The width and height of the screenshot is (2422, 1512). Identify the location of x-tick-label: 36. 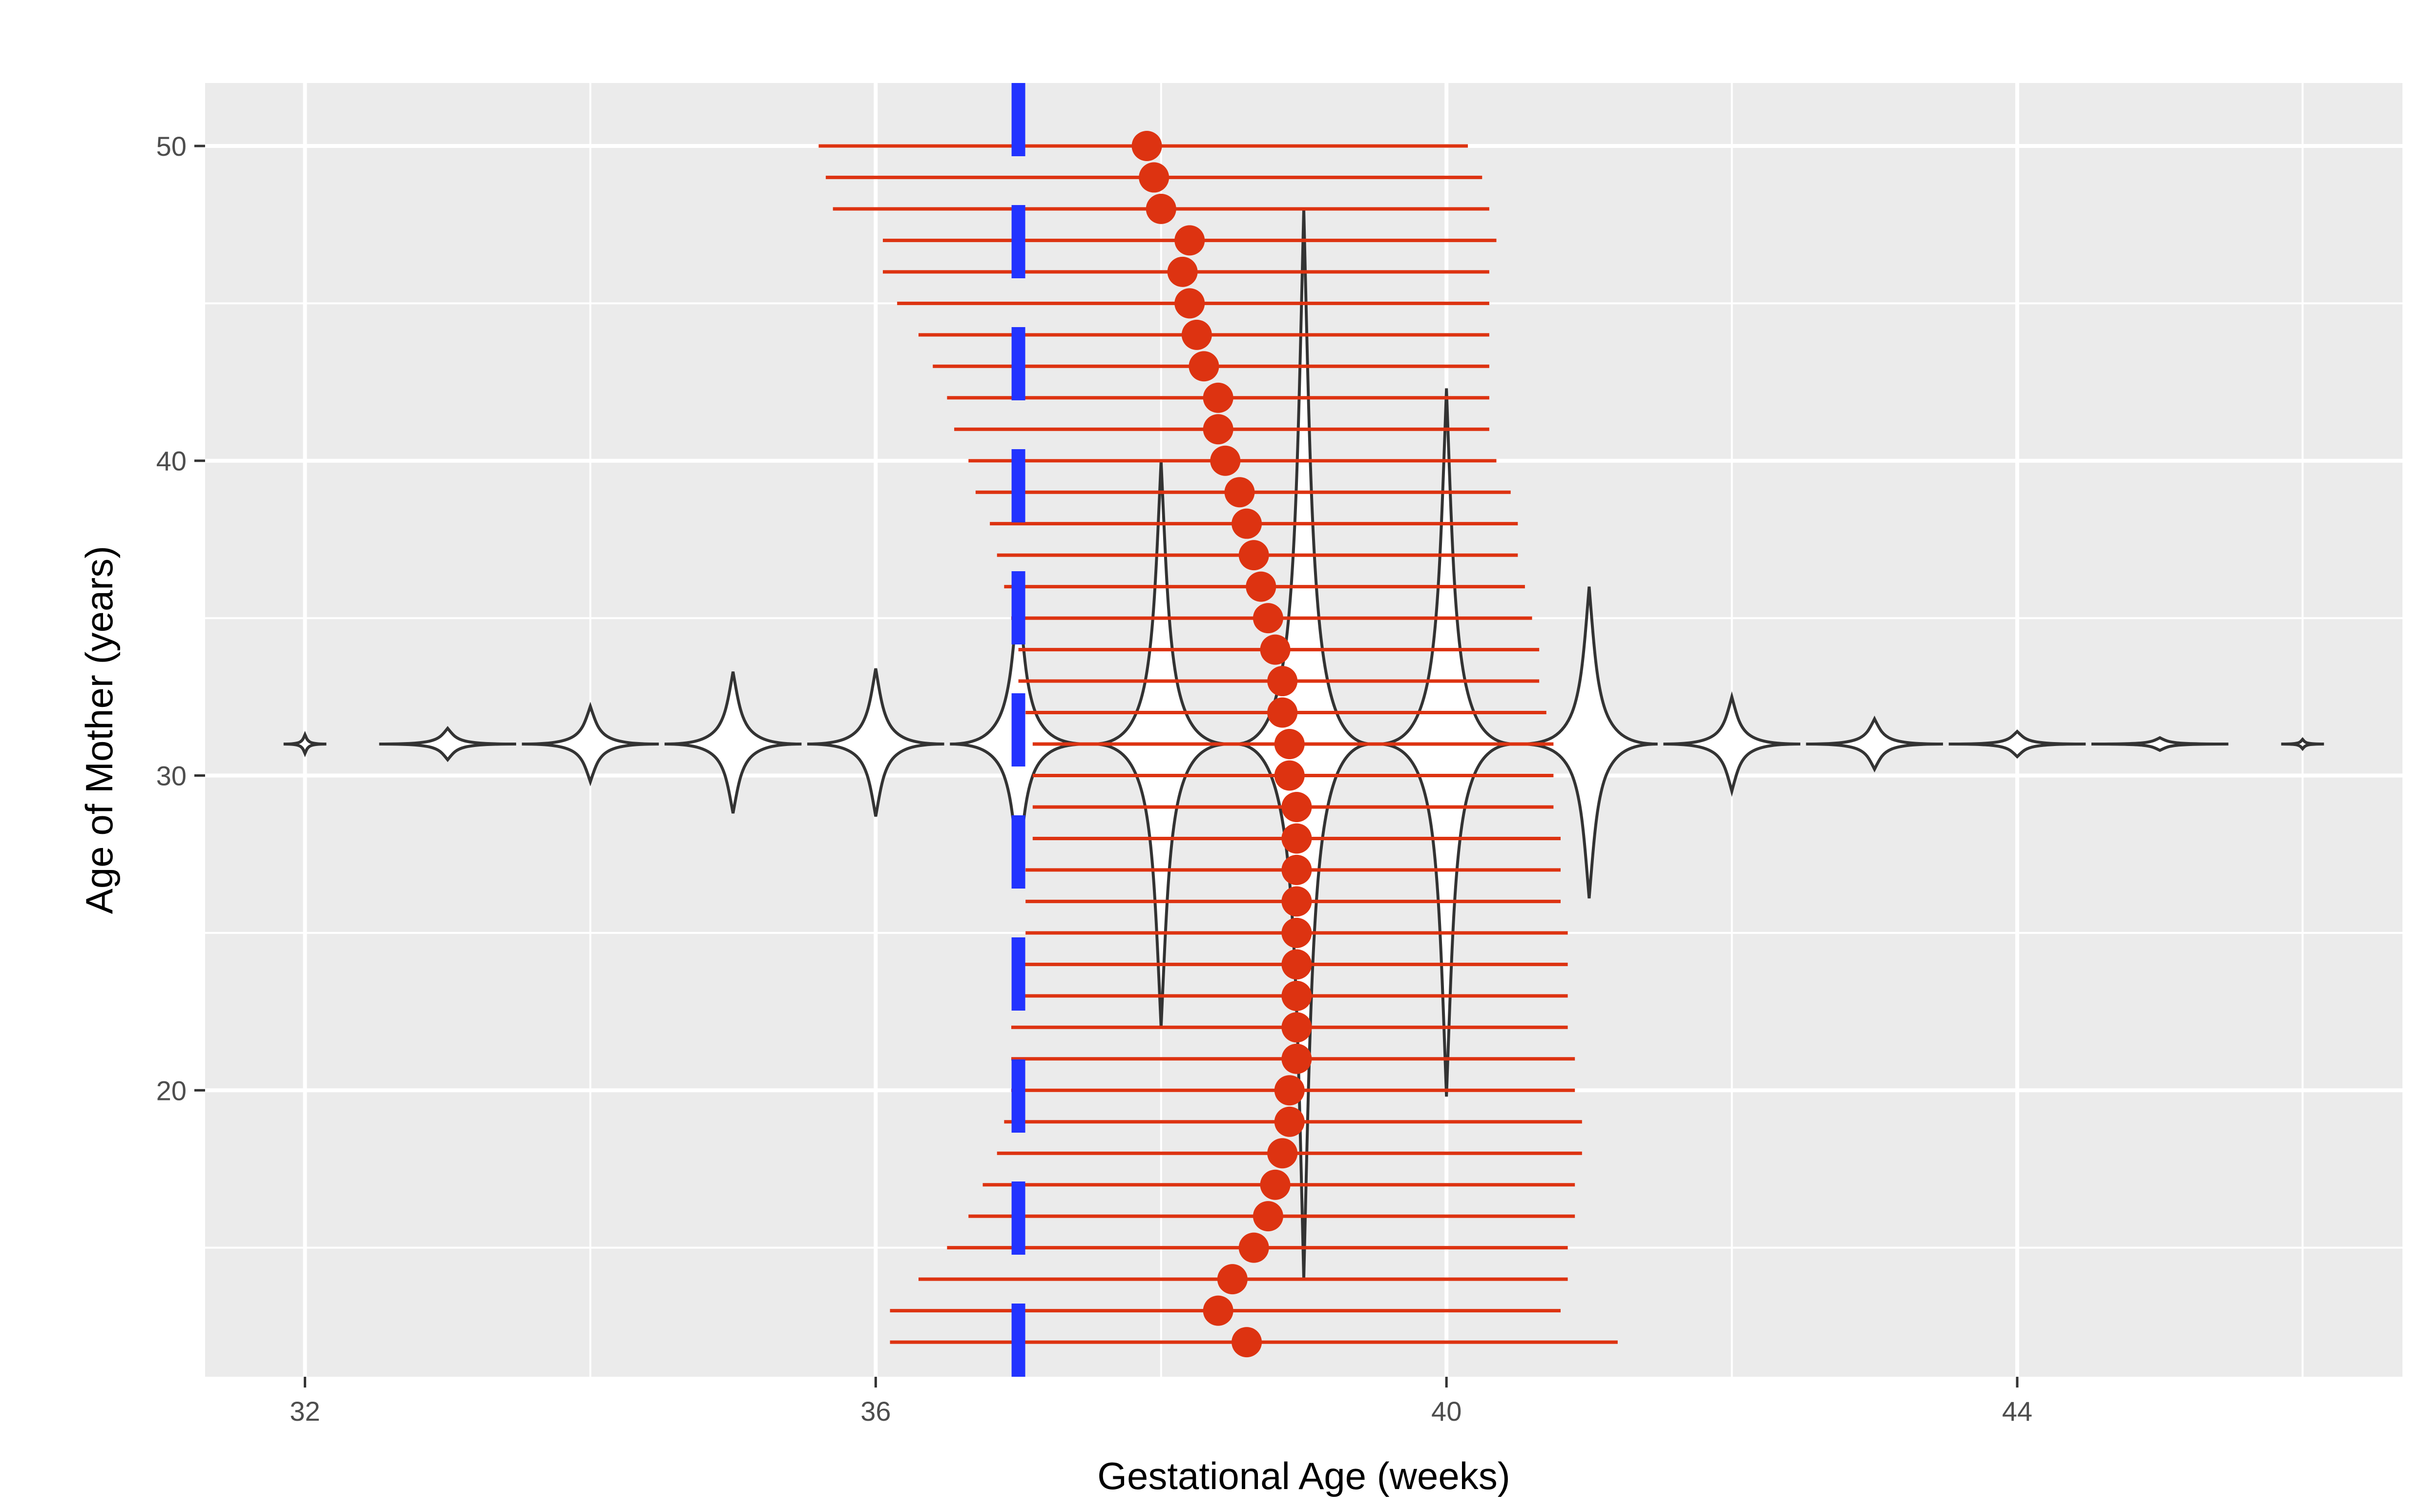
(875, 1411).